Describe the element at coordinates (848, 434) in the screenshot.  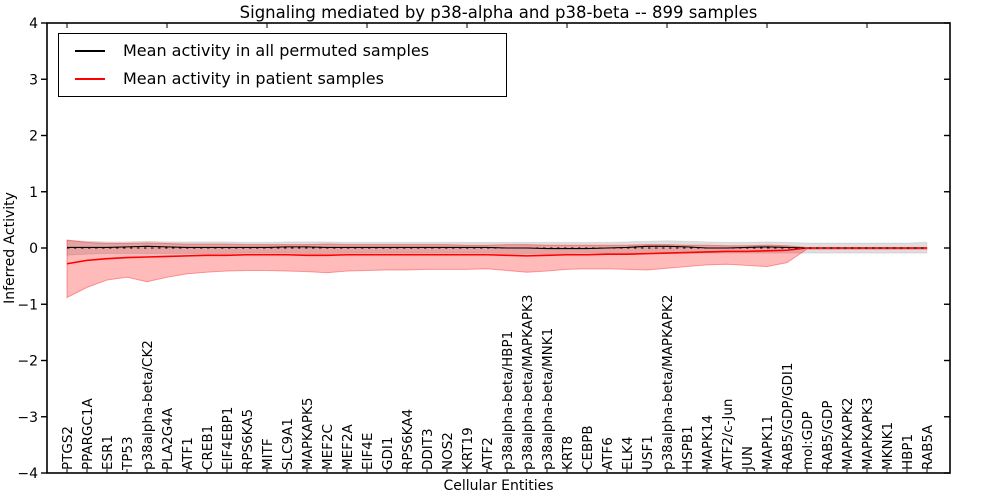
I see `x-tick-label: MAPKAPK2` at that location.